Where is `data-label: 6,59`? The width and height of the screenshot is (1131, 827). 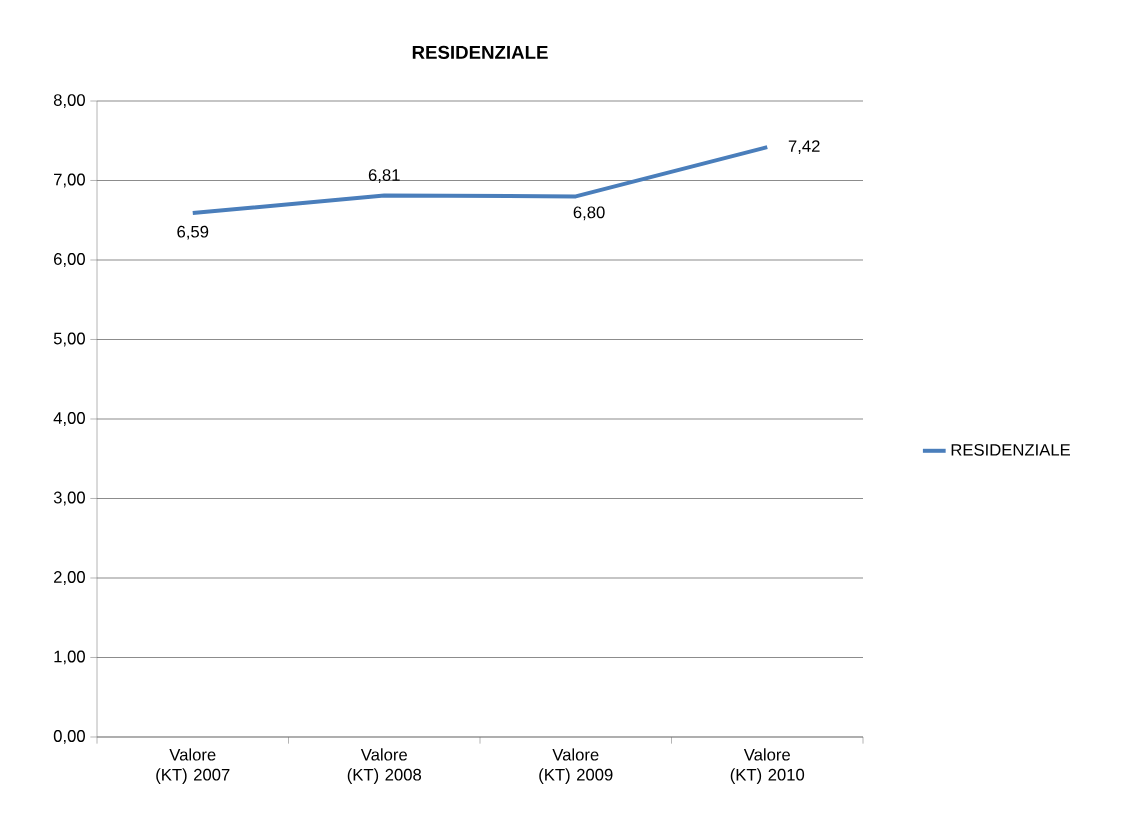
data-label: 6,59 is located at coordinates (193, 232).